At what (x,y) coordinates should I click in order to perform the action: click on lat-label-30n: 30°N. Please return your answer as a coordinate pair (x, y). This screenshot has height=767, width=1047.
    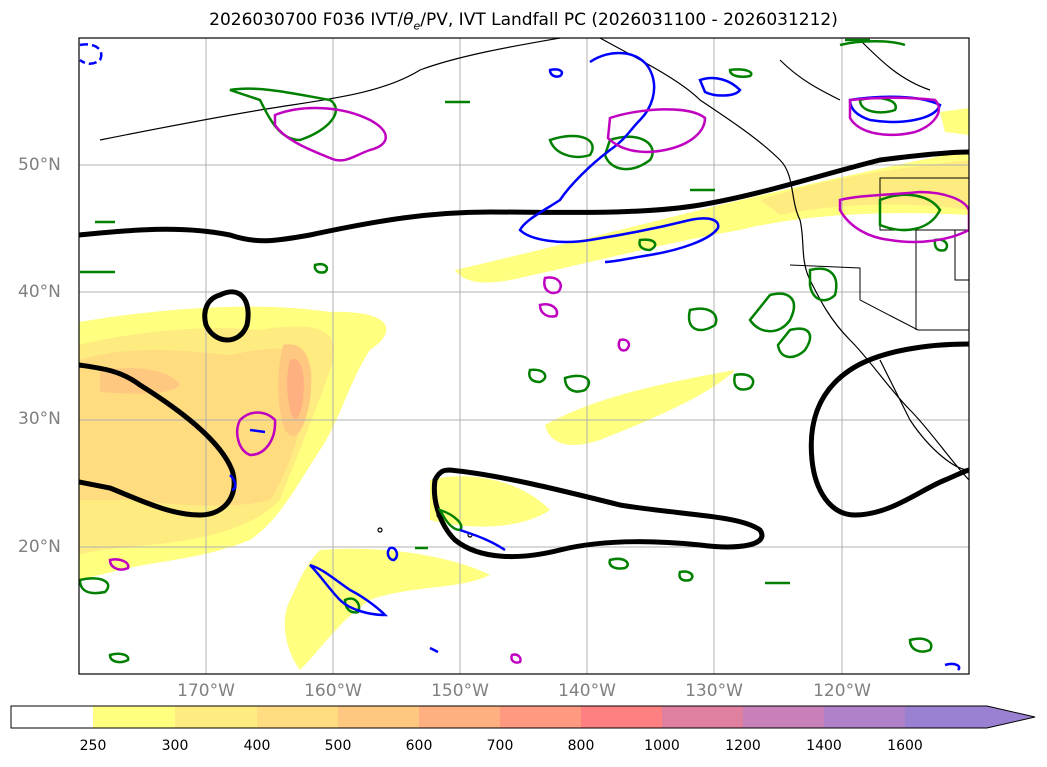
    Looking at the image, I should click on (39, 419).